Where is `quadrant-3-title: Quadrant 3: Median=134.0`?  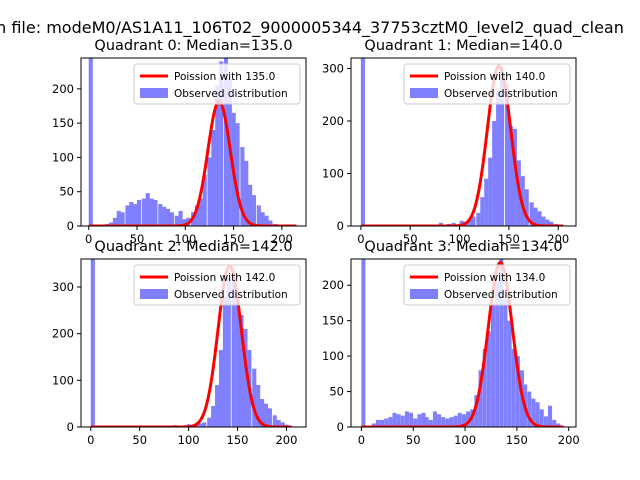
quadrant-3-title: Quadrant 3: Median=134.0 is located at coordinates (463, 247).